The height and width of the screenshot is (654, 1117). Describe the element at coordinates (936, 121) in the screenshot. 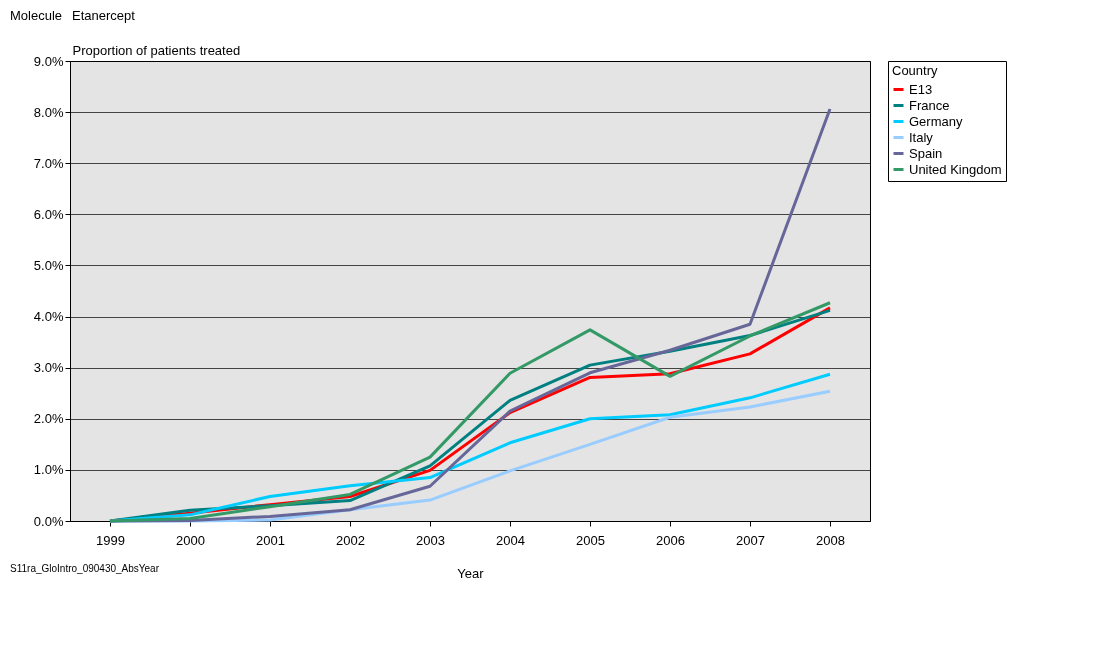

I see `legend-label: Germany` at that location.